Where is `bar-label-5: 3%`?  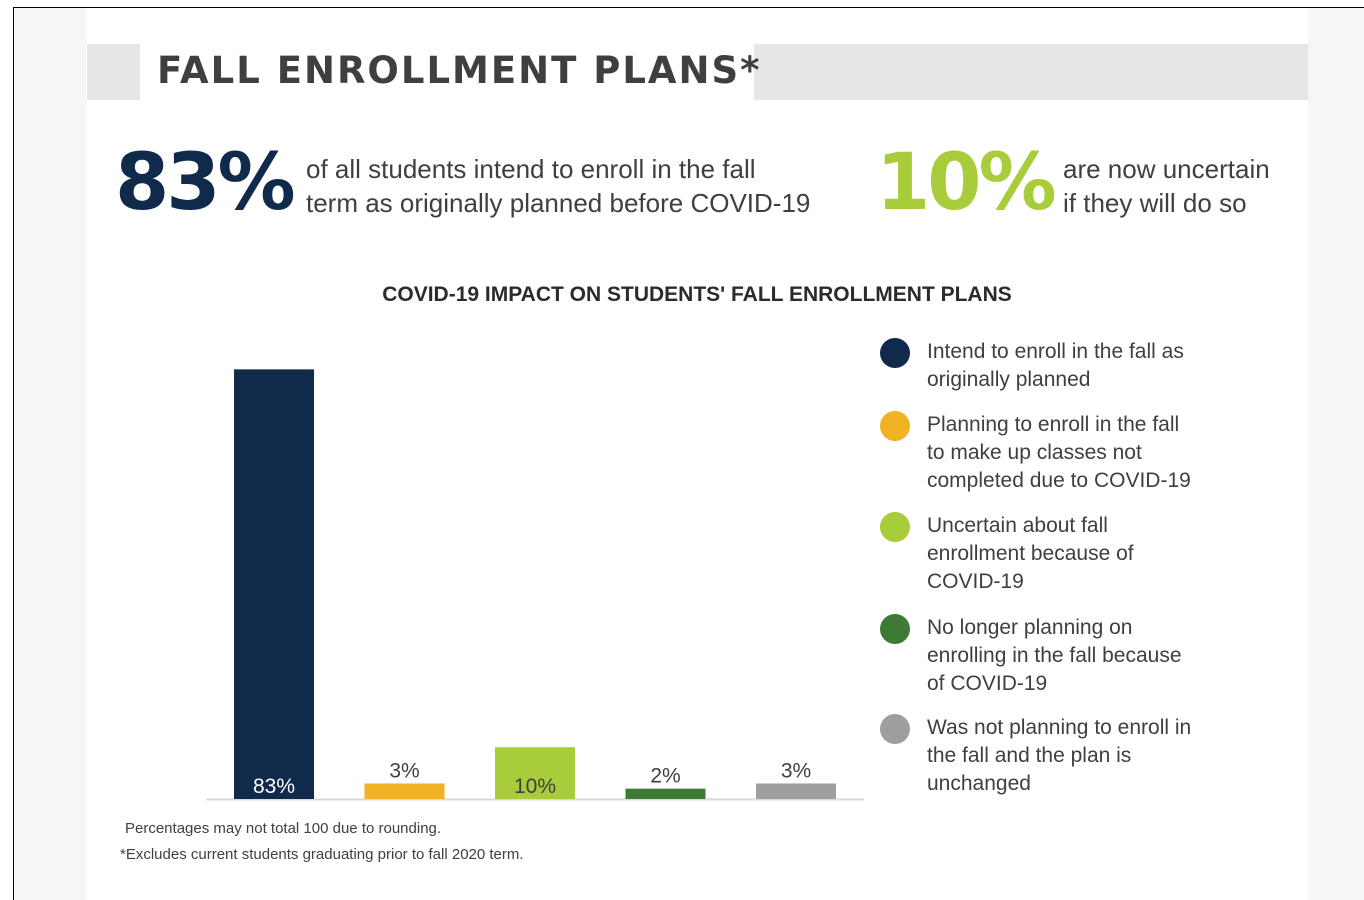
bar-label-5: 3% is located at coordinates (796, 770).